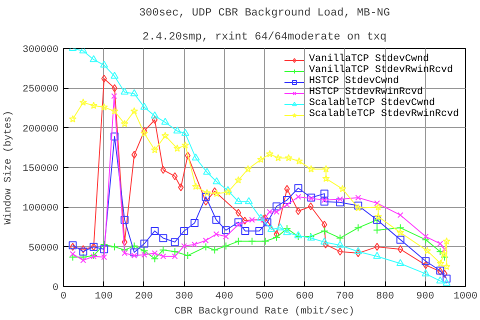 This screenshot has width=480, height=320. Describe the element at coordinates (143, 297) in the screenshot. I see `x-tick-label: 200` at that location.